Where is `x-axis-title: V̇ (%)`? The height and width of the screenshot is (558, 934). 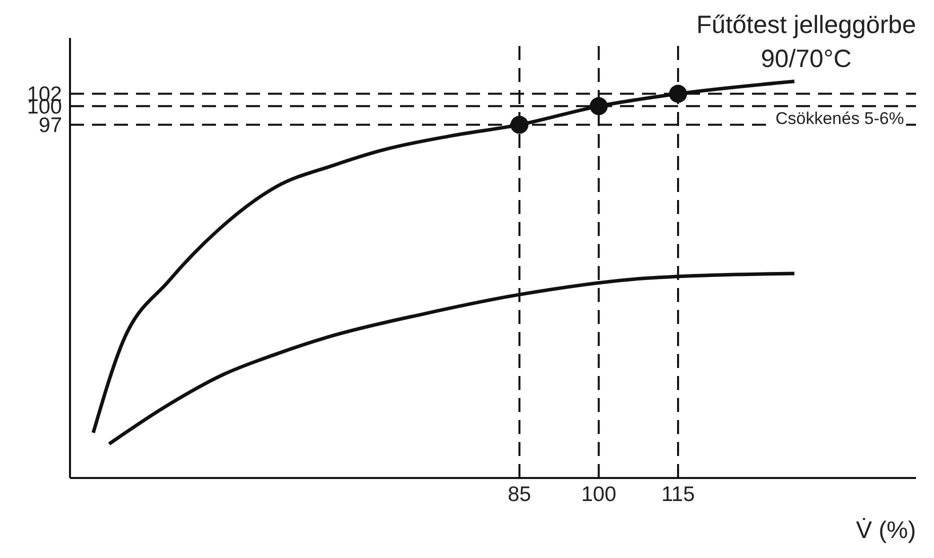 x-axis-title: V̇ (%) is located at coordinates (886, 530).